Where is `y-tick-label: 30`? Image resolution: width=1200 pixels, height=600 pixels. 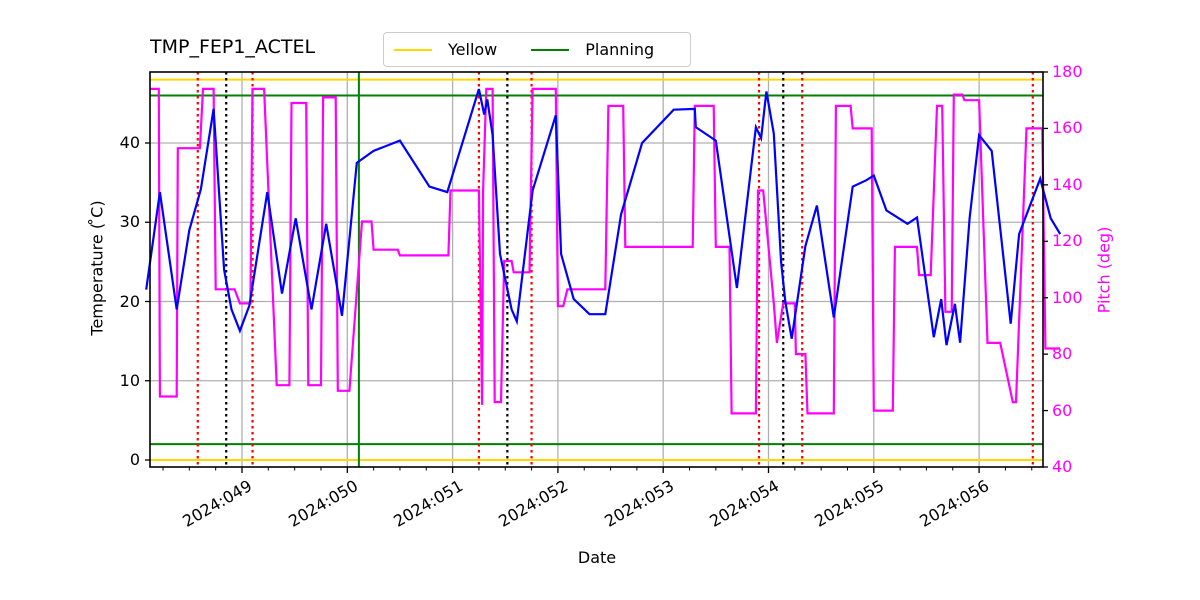 y-tick-label: 30 is located at coordinates (129, 222).